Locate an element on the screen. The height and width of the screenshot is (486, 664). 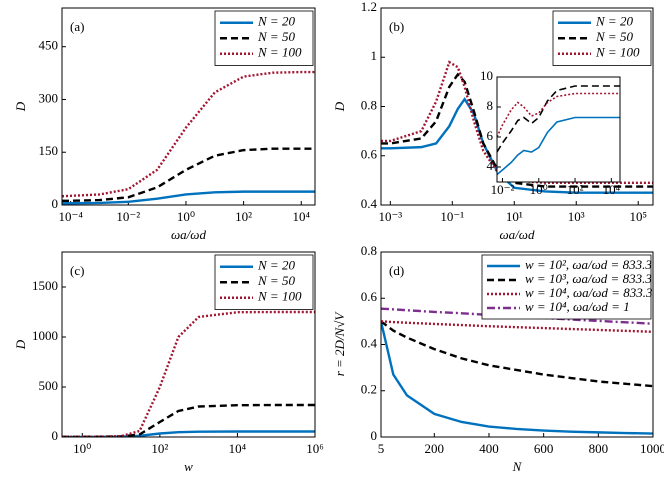
x-tick-label: 10¹ is located at coordinates (514, 216).